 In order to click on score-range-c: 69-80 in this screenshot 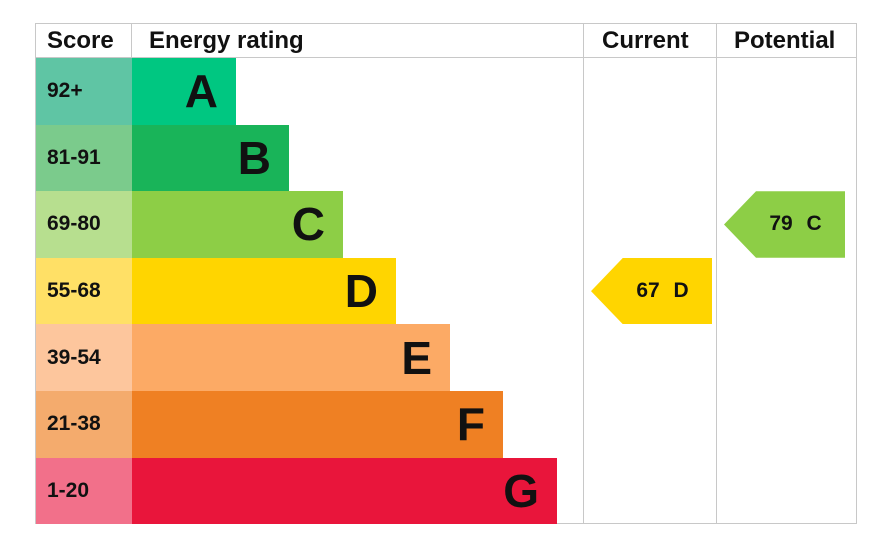, I will do `click(84, 224)`.